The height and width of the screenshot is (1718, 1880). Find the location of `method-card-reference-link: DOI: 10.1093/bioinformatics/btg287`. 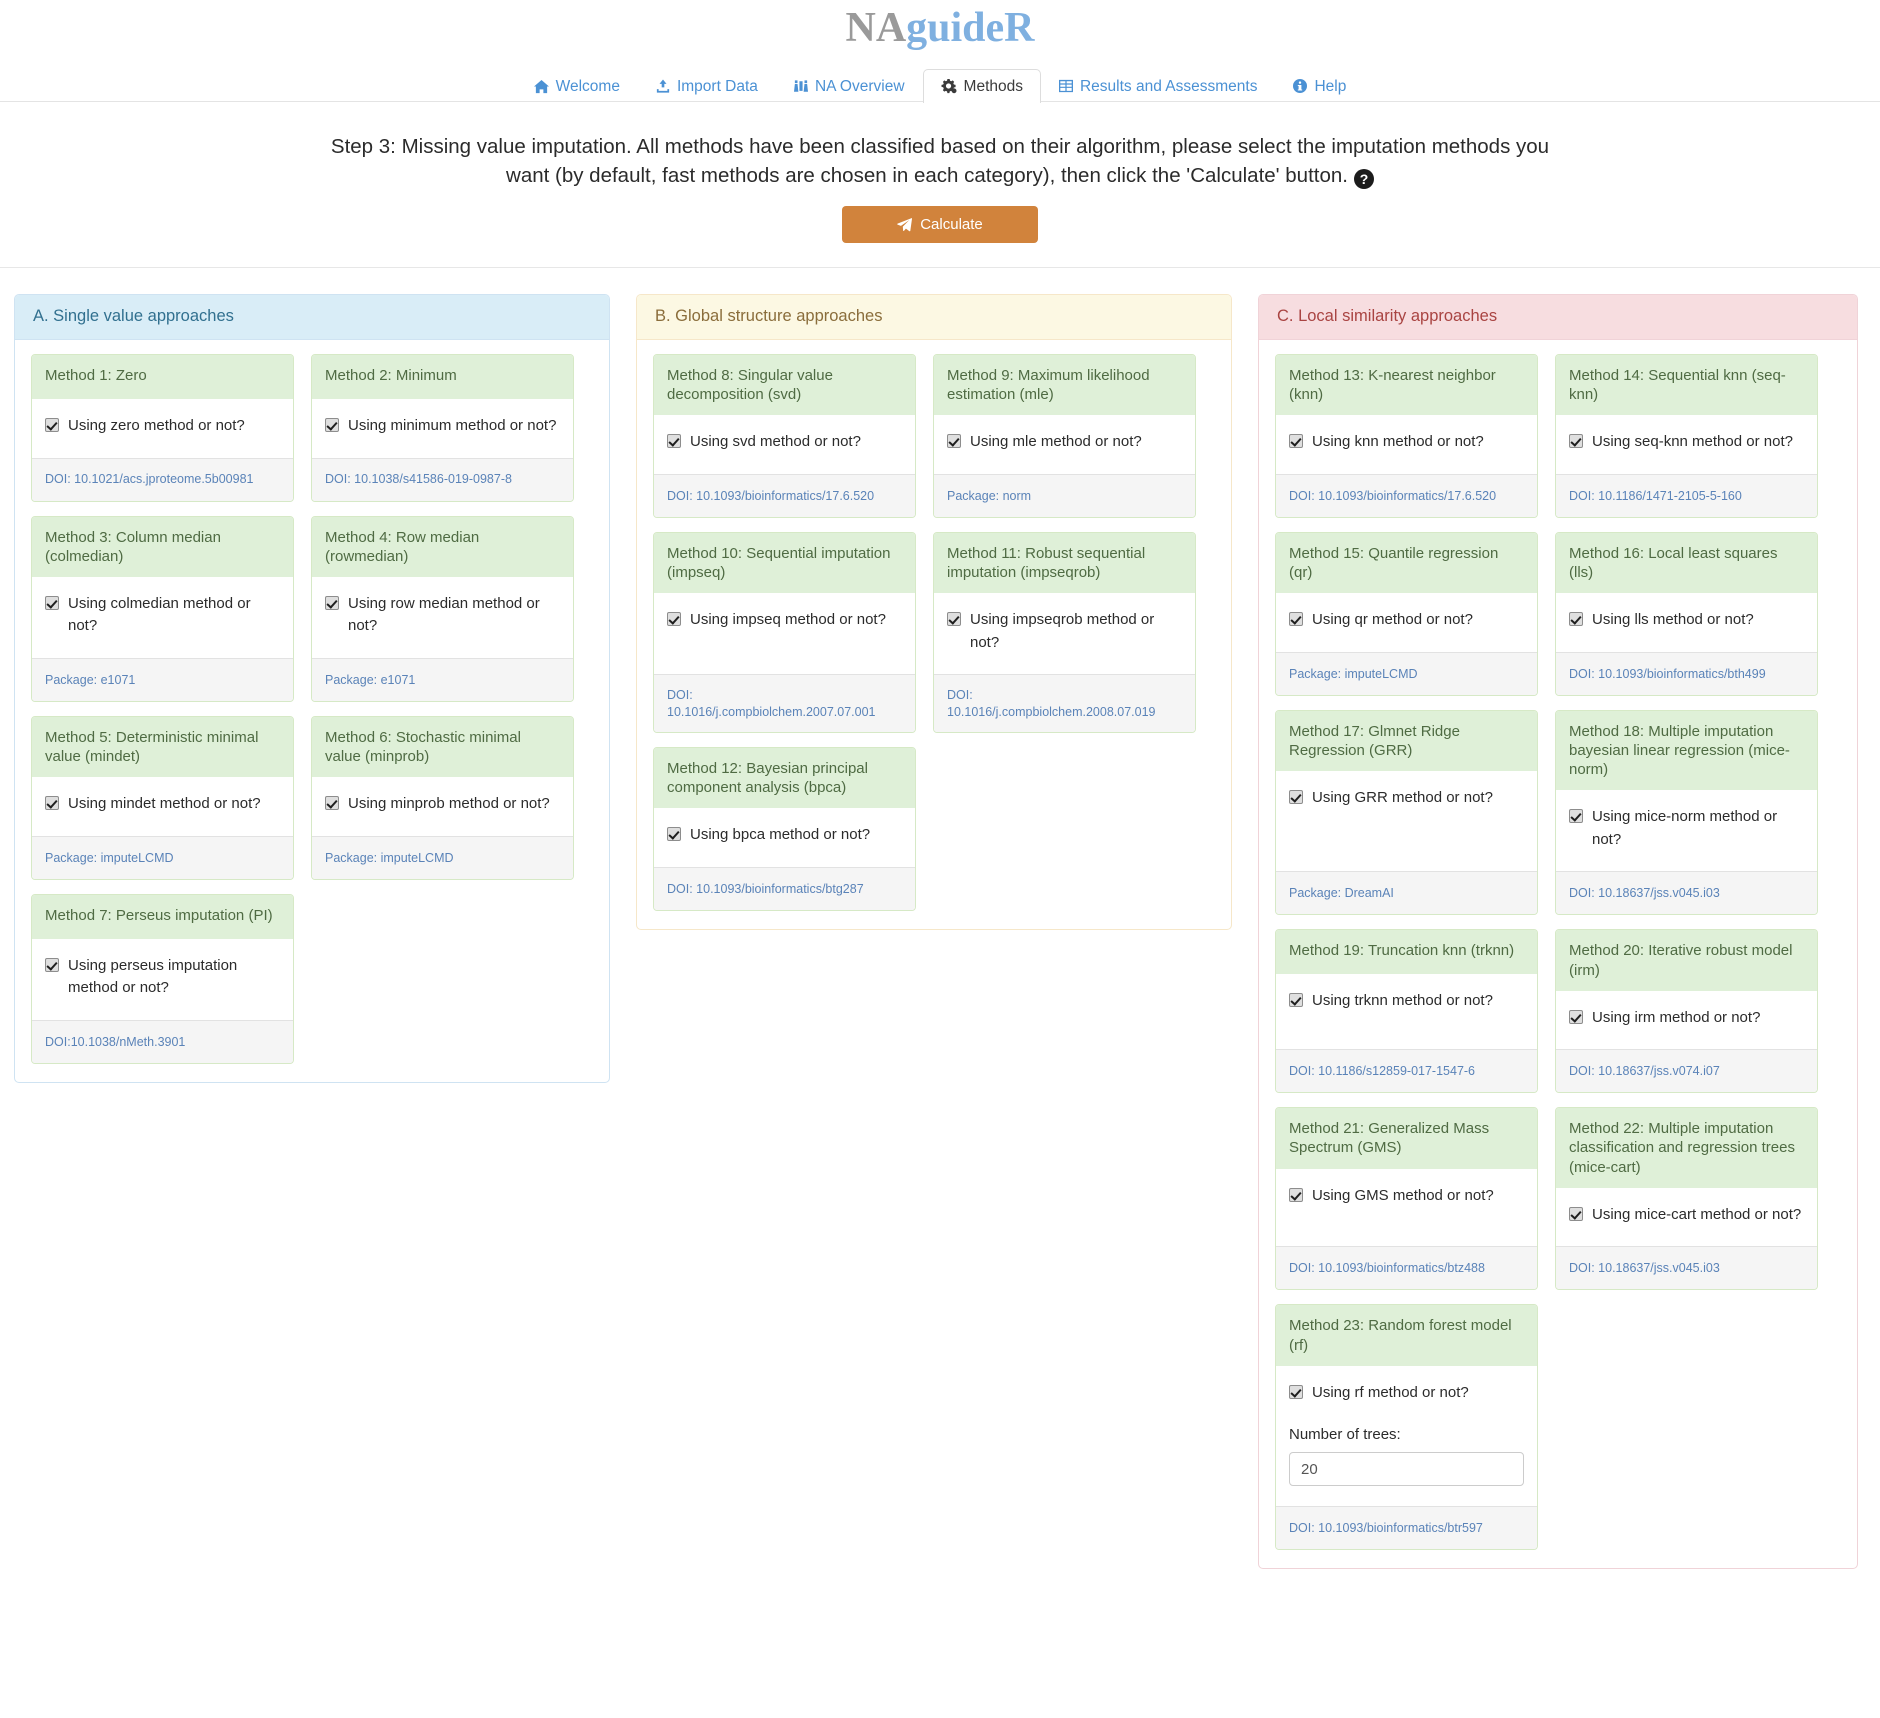

method-card-reference-link: DOI: 10.1093/bioinformatics/btg287 is located at coordinates (784, 888).